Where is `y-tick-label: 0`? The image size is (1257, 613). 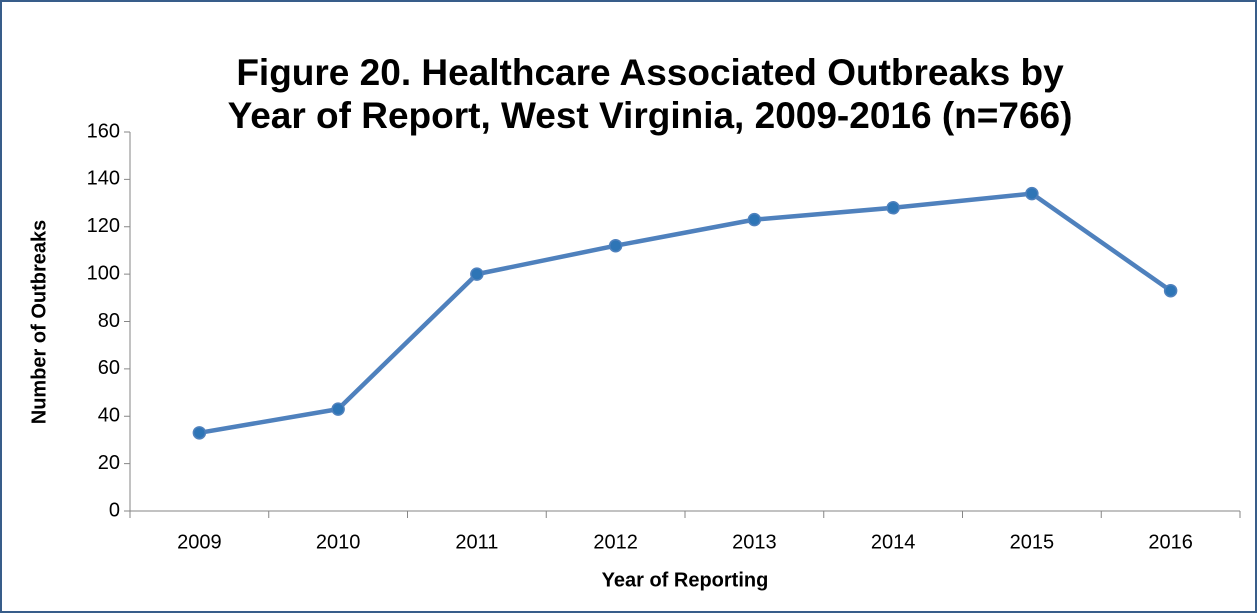 y-tick-label: 0 is located at coordinates (114, 510).